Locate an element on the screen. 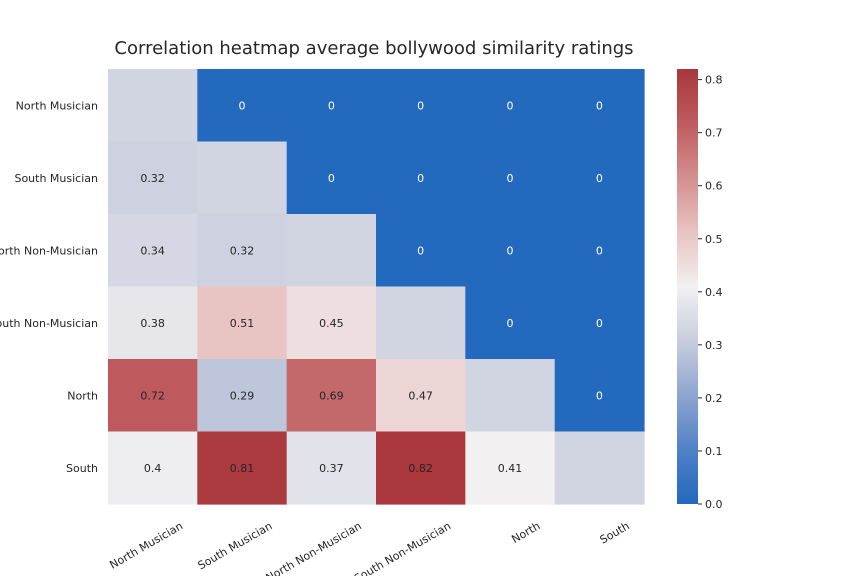 This screenshot has height=576, width=864. colorbar-gradient is located at coordinates (687, 286).